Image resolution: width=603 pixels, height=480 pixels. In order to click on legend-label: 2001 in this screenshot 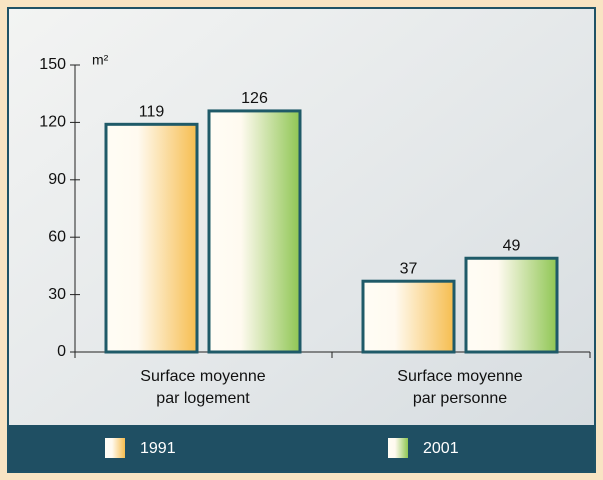, I will do `click(441, 448)`.